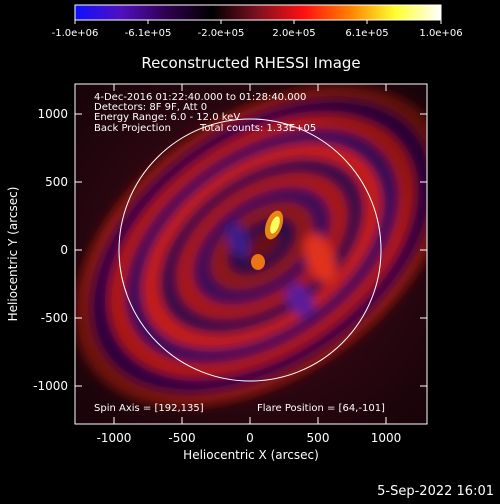 Image resolution: width=500 pixels, height=504 pixels. I want to click on x-tick-label: 500, so click(318, 438).